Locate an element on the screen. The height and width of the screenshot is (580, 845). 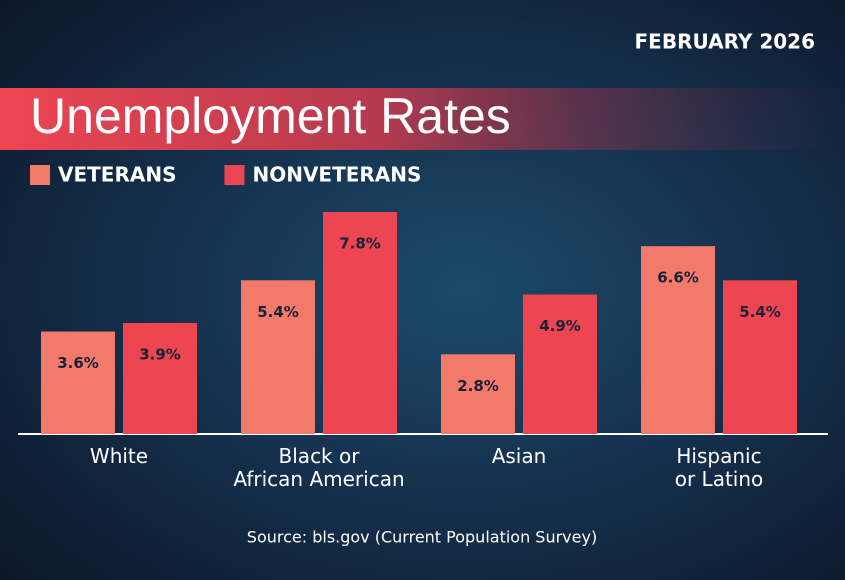
chart-title: Unemployment Rates is located at coordinates (270, 116).